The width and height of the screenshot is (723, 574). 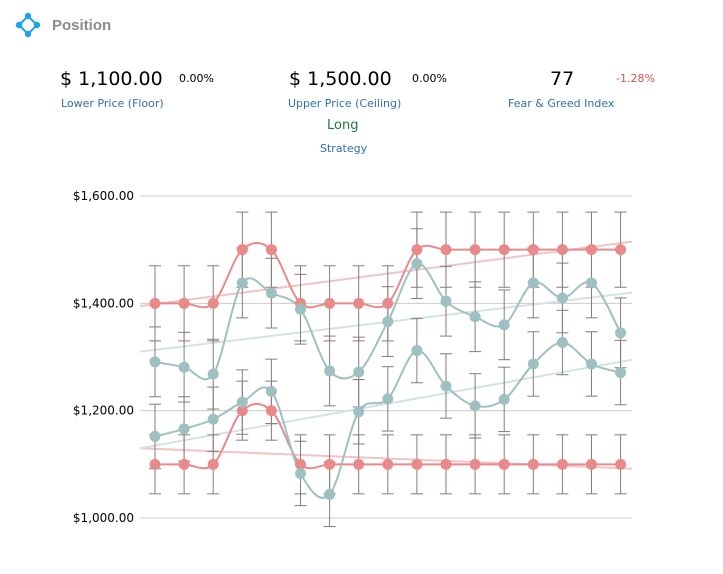 I want to click on trend-line, so click(x=386, y=274).